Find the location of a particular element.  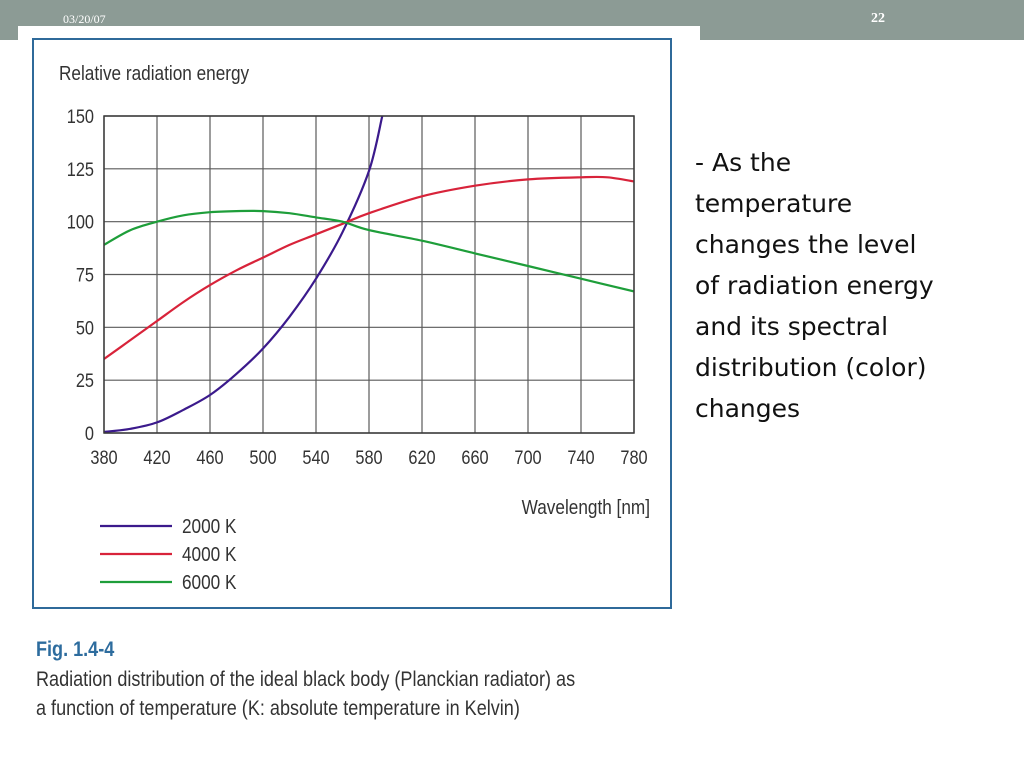

y-axis-label: Relative radiation energy is located at coordinates (154, 73).